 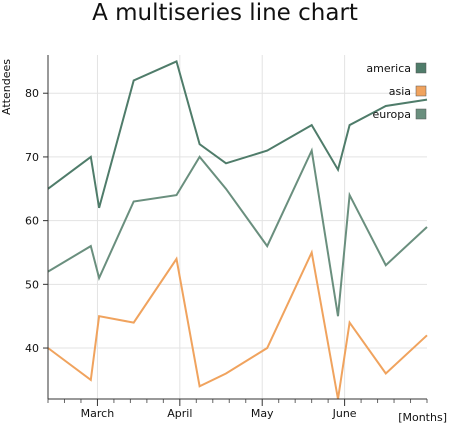 I want to click on y-tick-label: 60, so click(x=32, y=221).